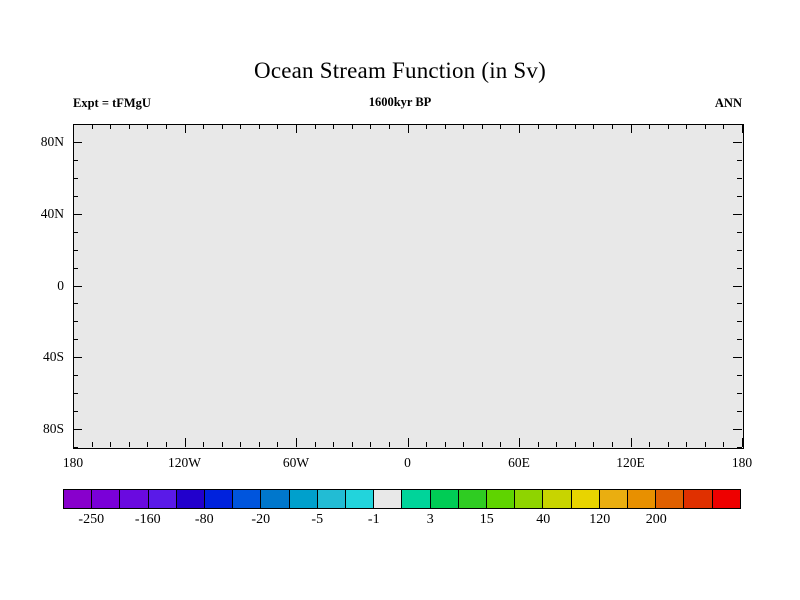  I want to click on x-axis-label: 120E, so click(630, 462).